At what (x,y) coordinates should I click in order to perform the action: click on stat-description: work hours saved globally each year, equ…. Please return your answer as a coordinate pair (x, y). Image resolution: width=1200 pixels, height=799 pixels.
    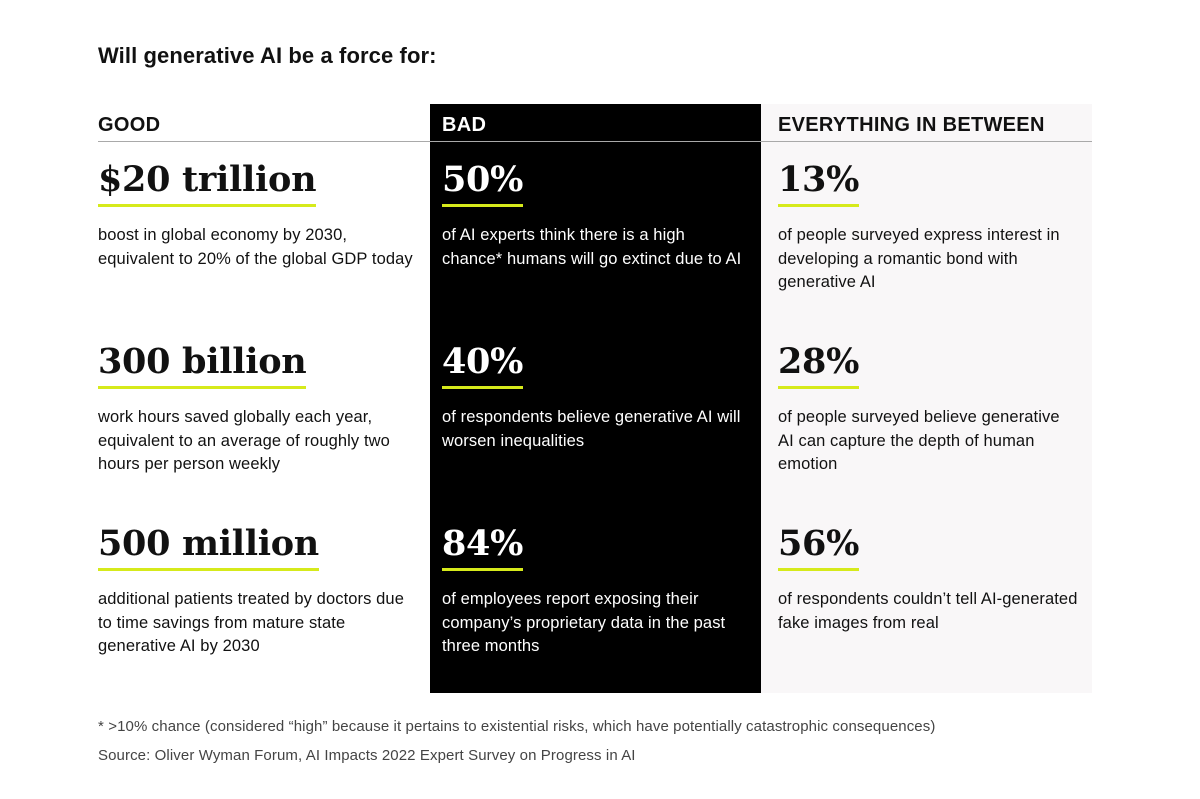
    Looking at the image, I should click on (244, 440).